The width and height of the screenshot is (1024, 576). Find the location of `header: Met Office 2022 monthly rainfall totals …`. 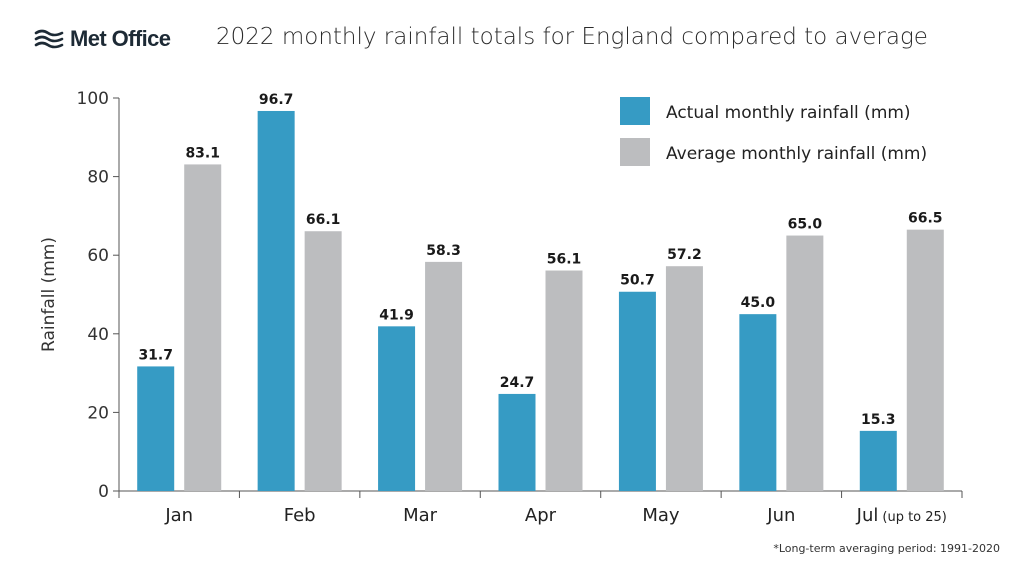

header: Met Office 2022 monthly rainfall totals … is located at coordinates (514, 42).